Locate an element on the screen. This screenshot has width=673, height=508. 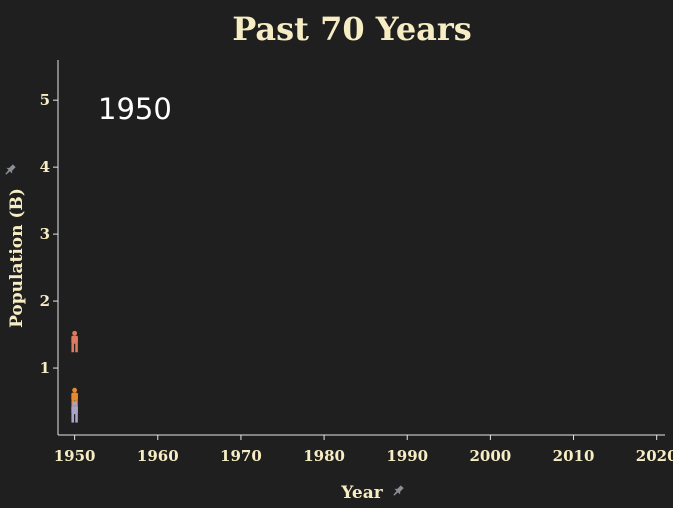
x-axis-pin-icon is located at coordinates (398, 491).